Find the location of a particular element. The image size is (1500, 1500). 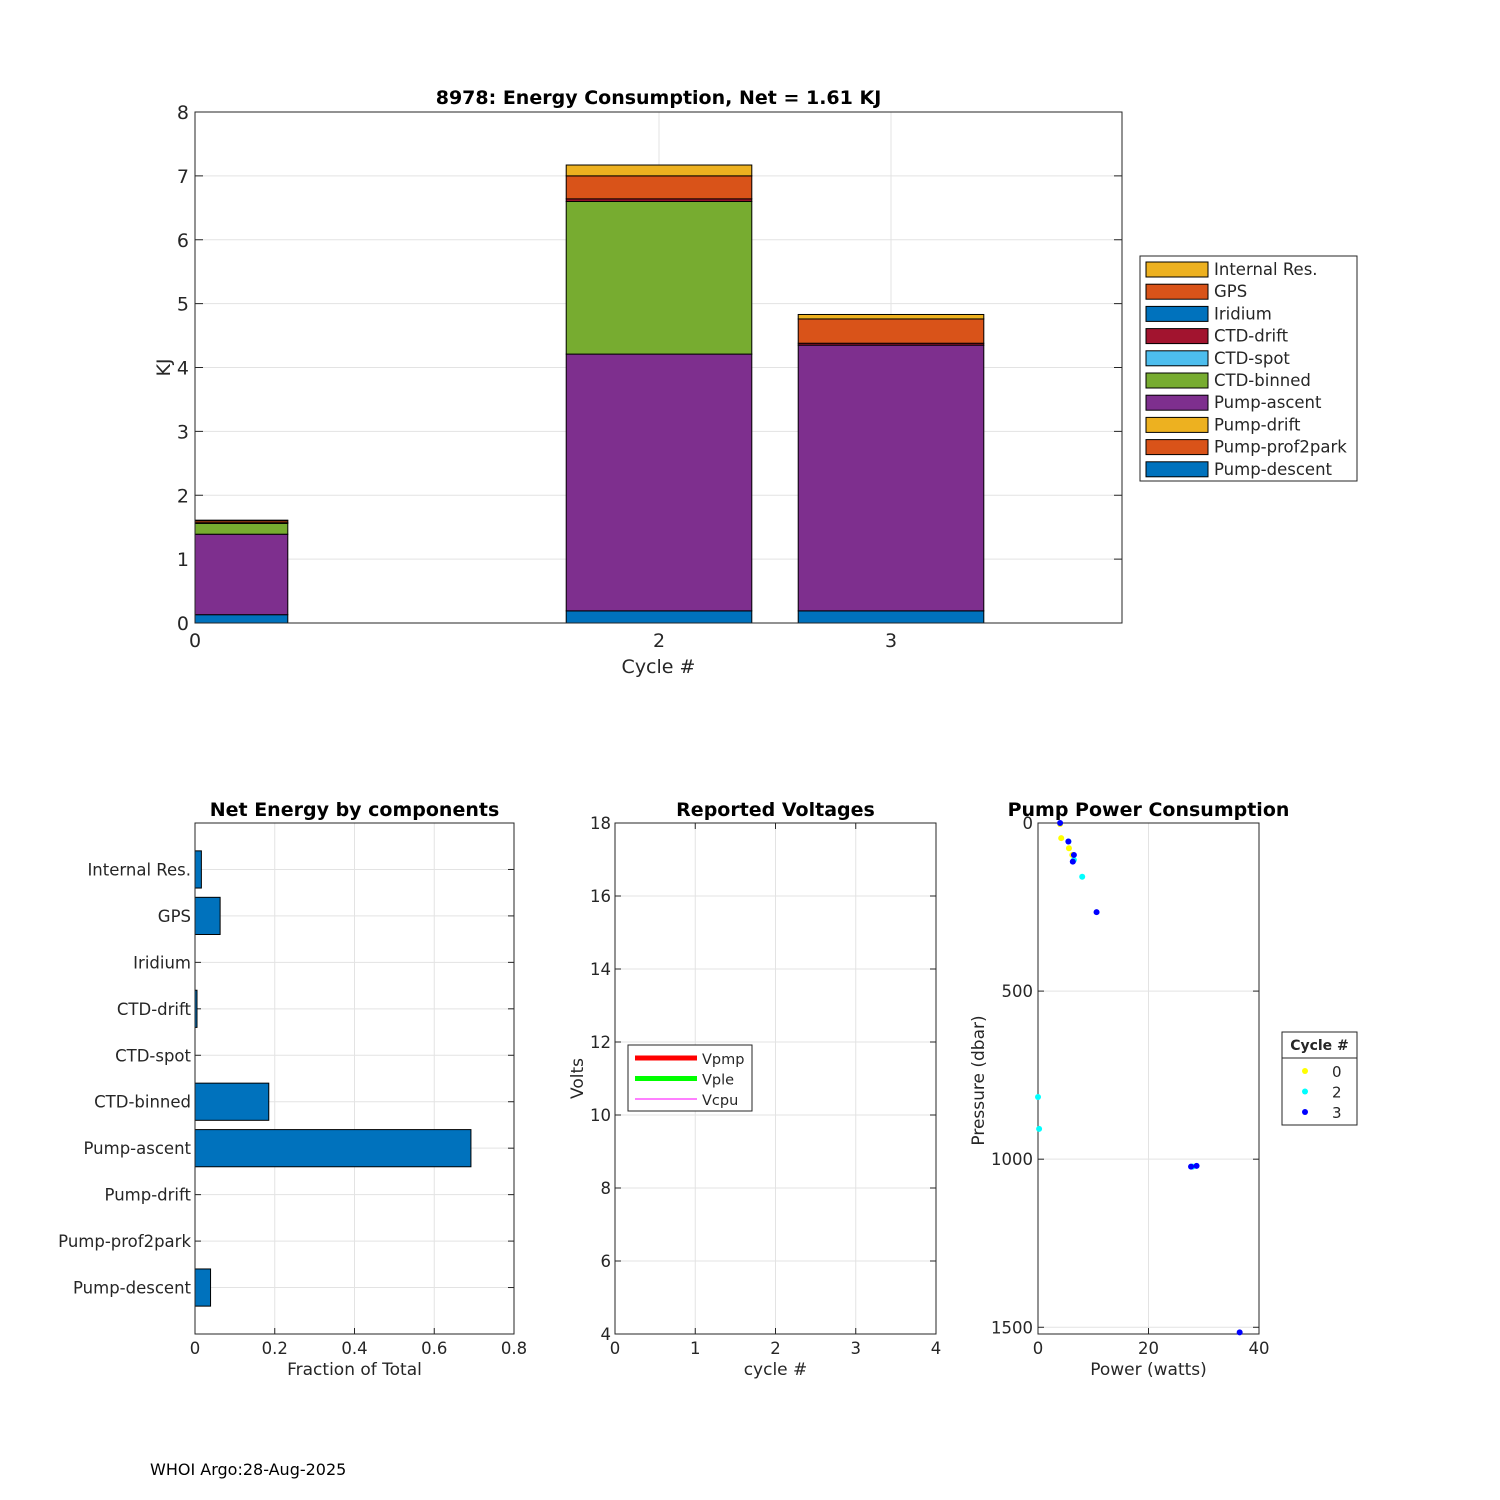

components-xtick-label: 0.6 is located at coordinates (434, 1348).